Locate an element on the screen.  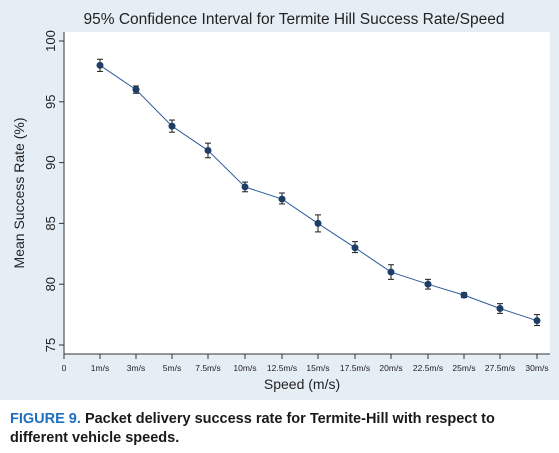
y-tick-label: 75 is located at coordinates (50, 345).